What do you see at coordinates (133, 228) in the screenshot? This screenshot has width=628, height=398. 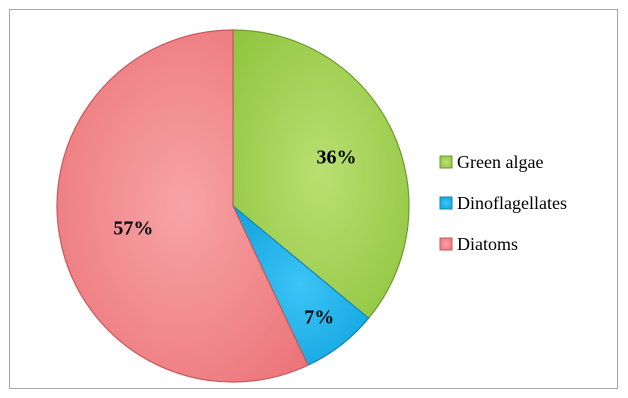 I see `slice-value-label-diatoms: 57%` at bounding box center [133, 228].